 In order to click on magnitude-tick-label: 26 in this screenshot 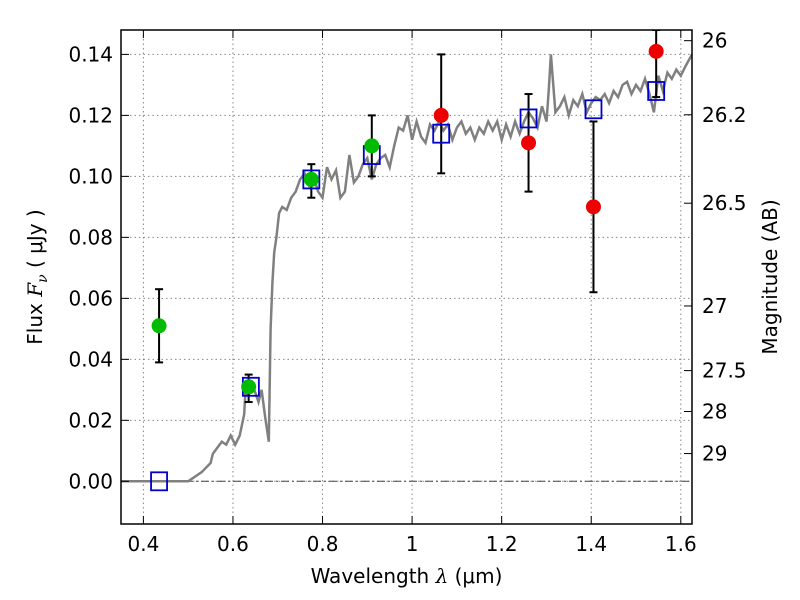, I will do `click(714, 41)`.